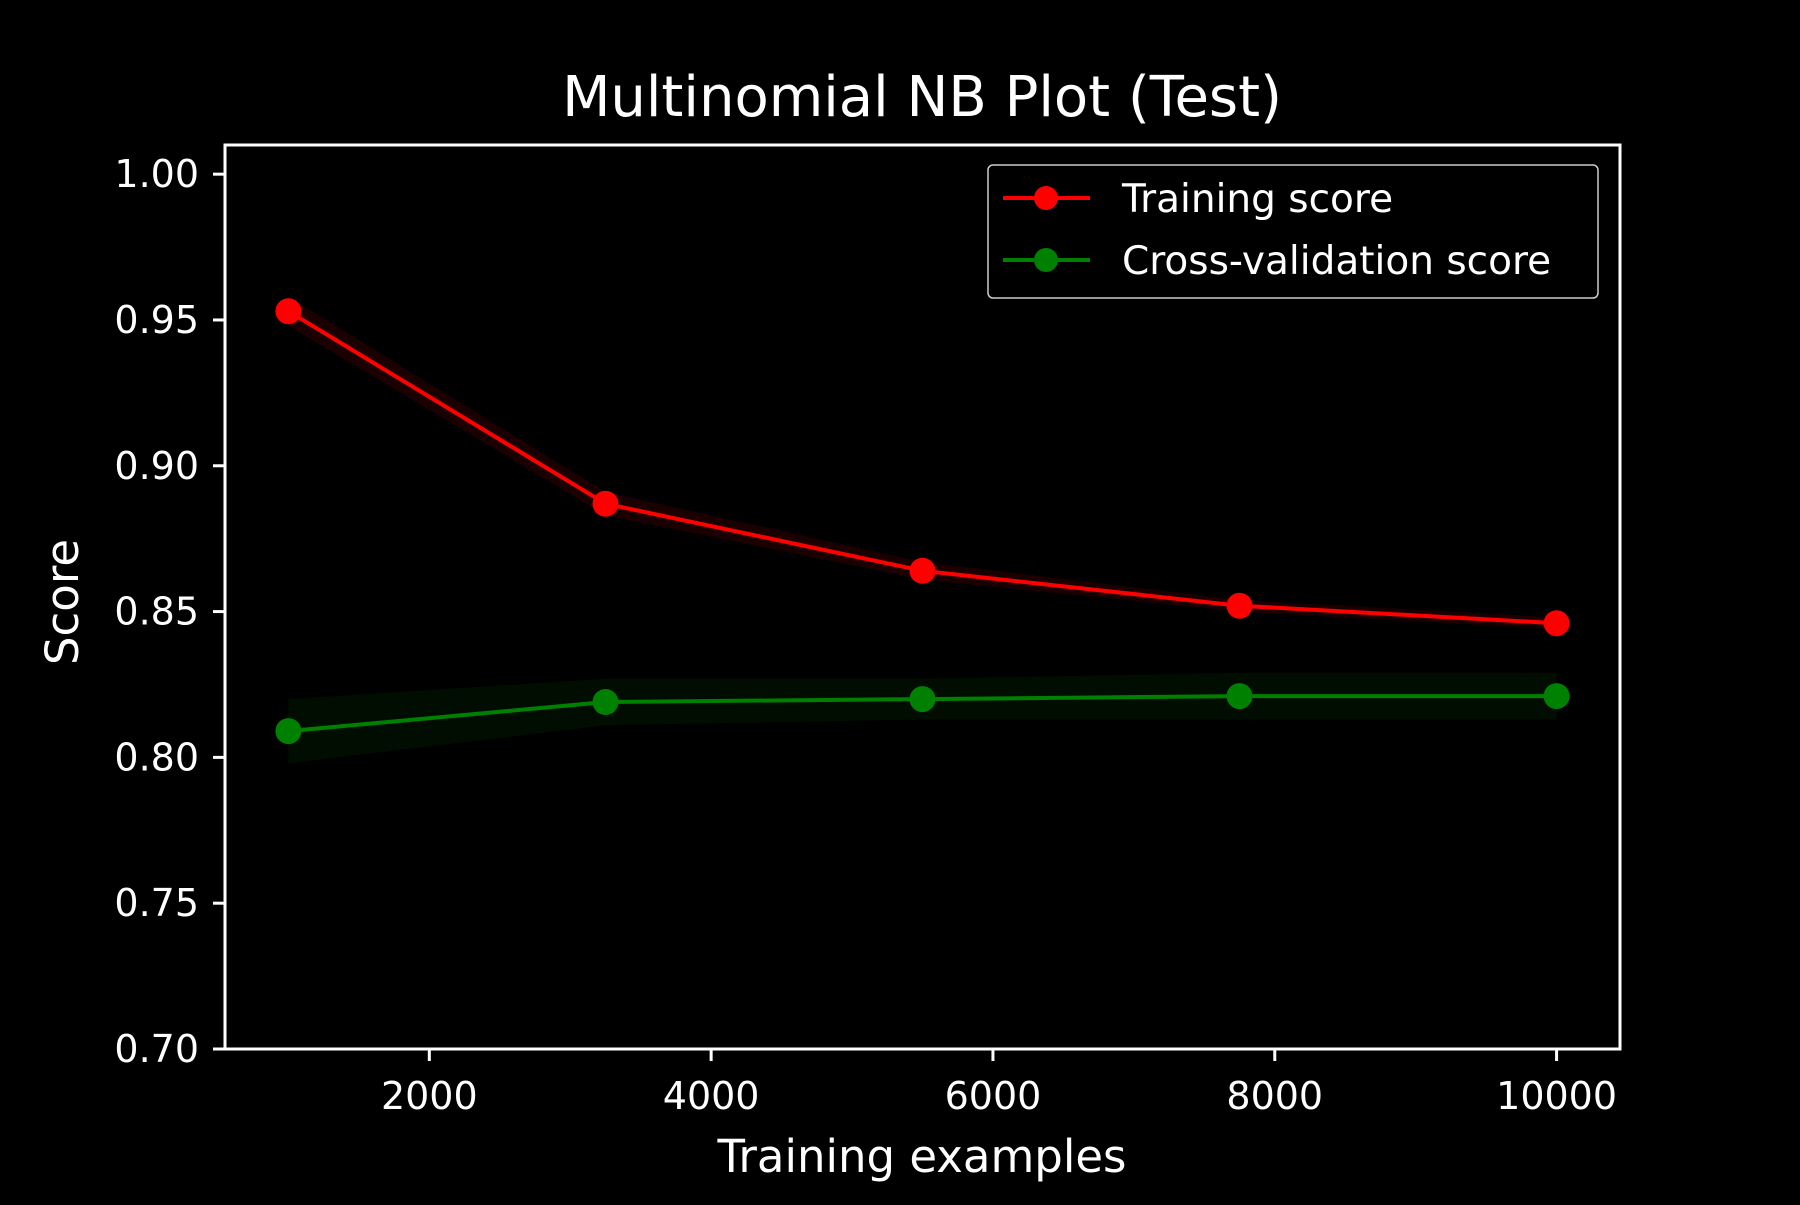 The height and width of the screenshot is (1205, 1800). I want to click on chart-title: Multinomial NB Plot (Test), so click(922, 97).